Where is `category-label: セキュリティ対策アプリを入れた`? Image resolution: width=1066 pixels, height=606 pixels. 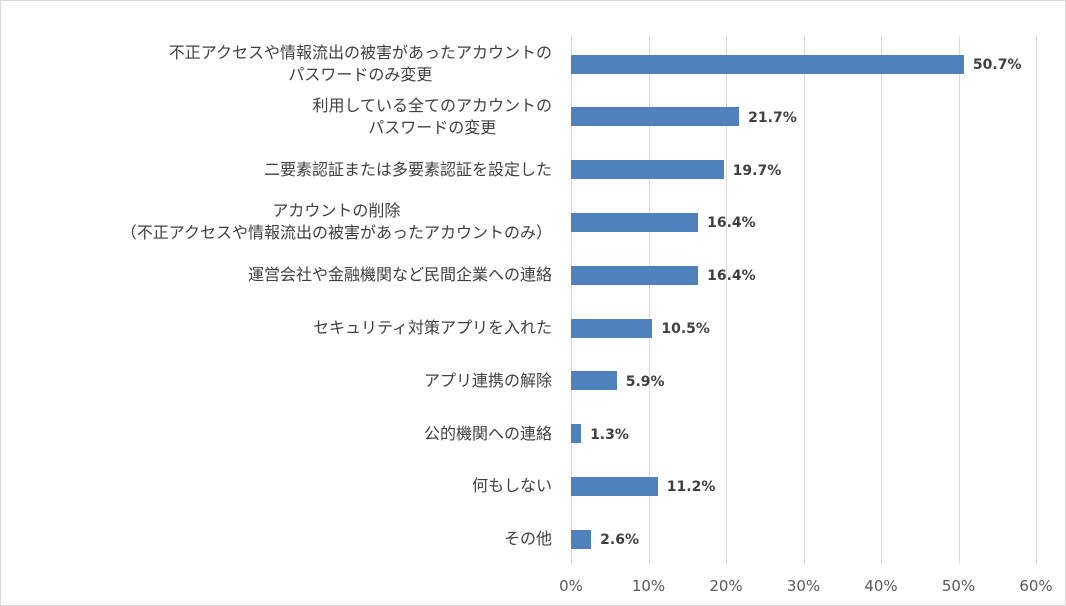
category-label: セキュリティ対策アプリを入れた is located at coordinates (432, 328).